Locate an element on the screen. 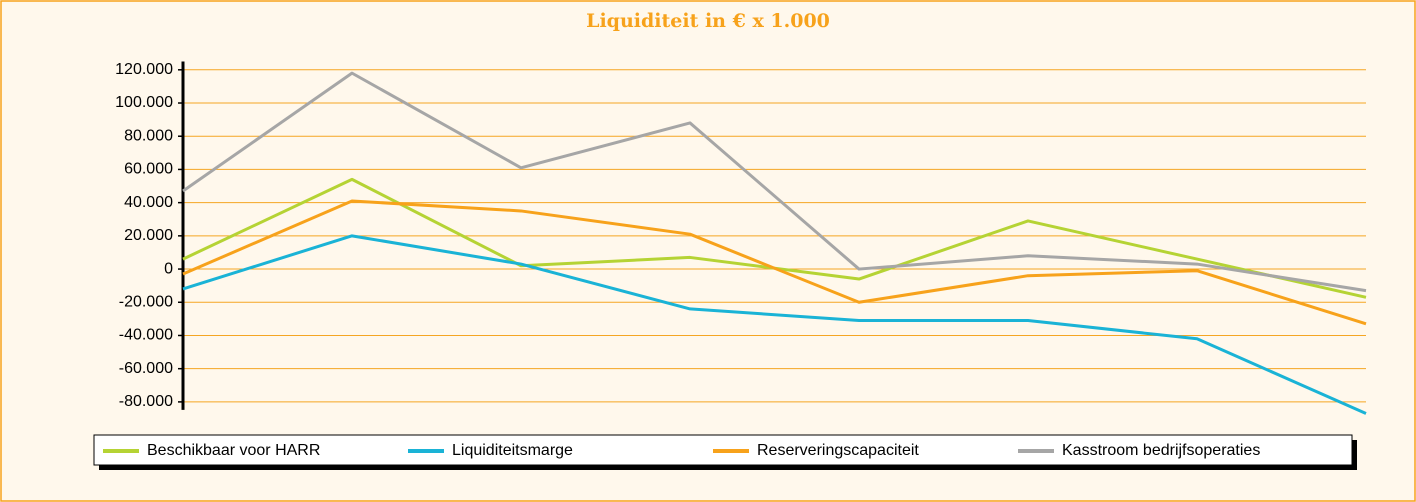 Image resolution: width=1416 pixels, height=502 pixels. legend-label: Reserveringscapaciteit is located at coordinates (838, 450).